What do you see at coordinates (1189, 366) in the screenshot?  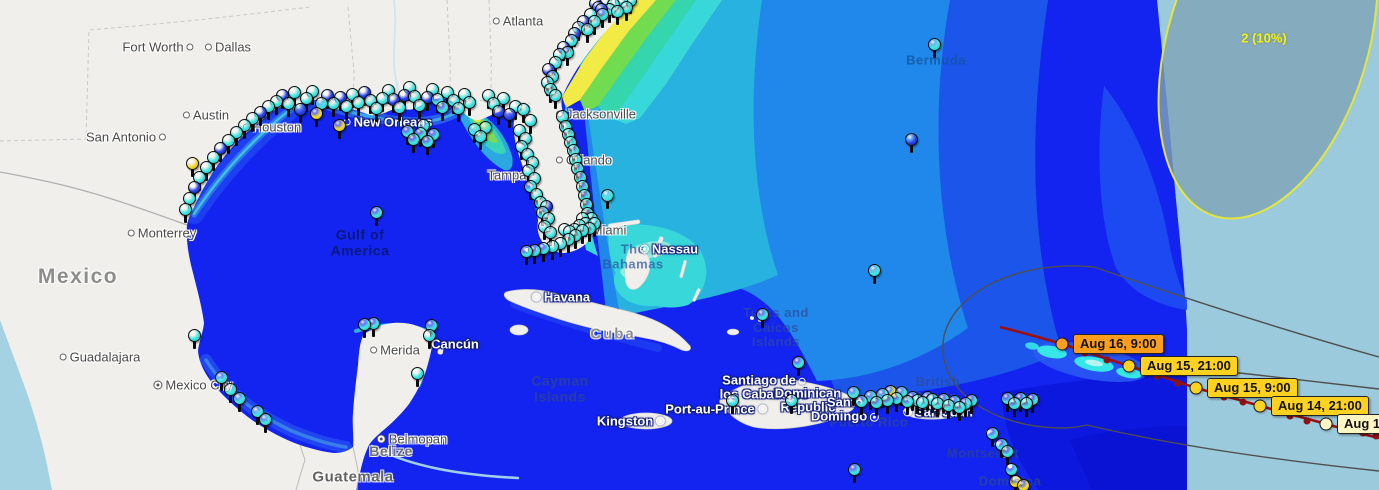 I see `track-point-label: Aug 15, 21:00` at bounding box center [1189, 366].